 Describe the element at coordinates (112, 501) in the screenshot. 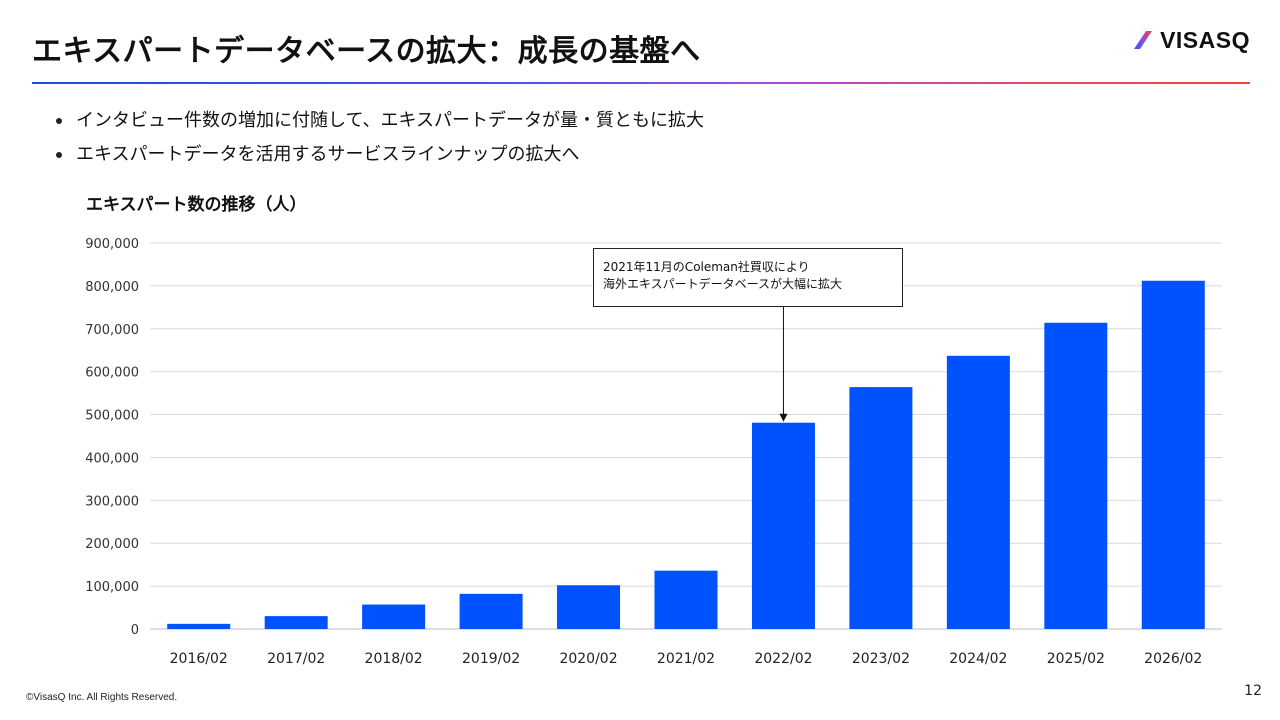

I see `y-tick-label: 300,000` at that location.